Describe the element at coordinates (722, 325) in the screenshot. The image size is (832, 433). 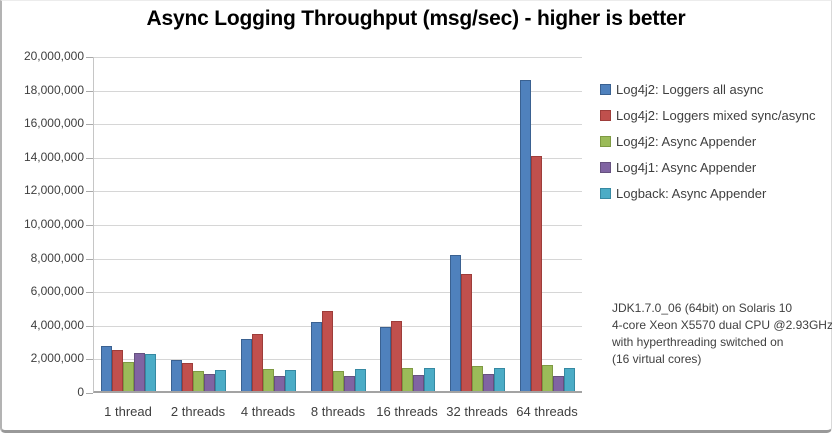
I see `annotation-line: 4-core Xeon X5570 dual CPU @2.93GHz` at that location.